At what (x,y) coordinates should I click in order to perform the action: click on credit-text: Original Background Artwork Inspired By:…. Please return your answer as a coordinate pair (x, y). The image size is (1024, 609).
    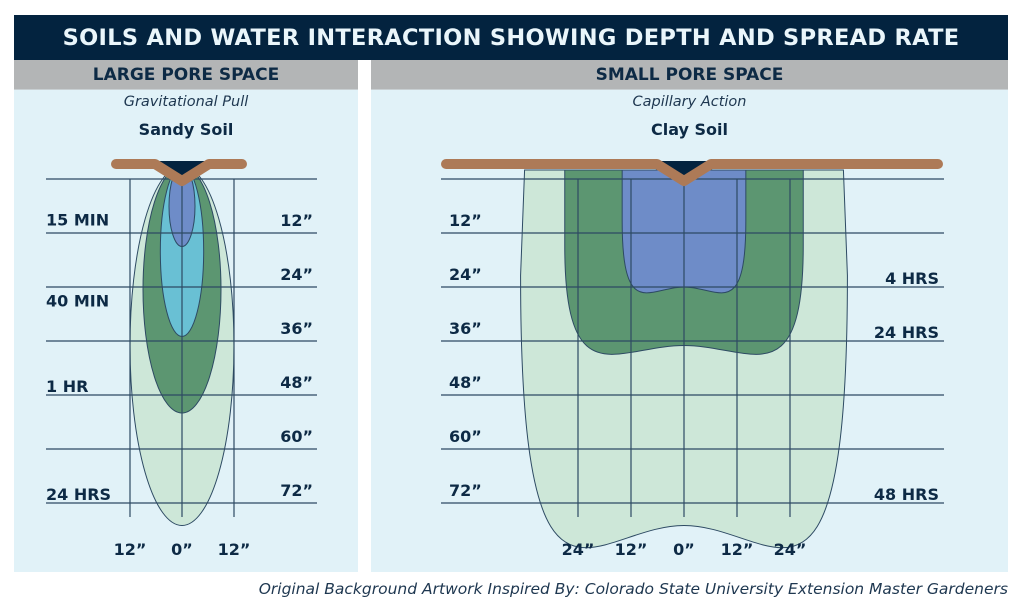
    Looking at the image, I should click on (633, 589).